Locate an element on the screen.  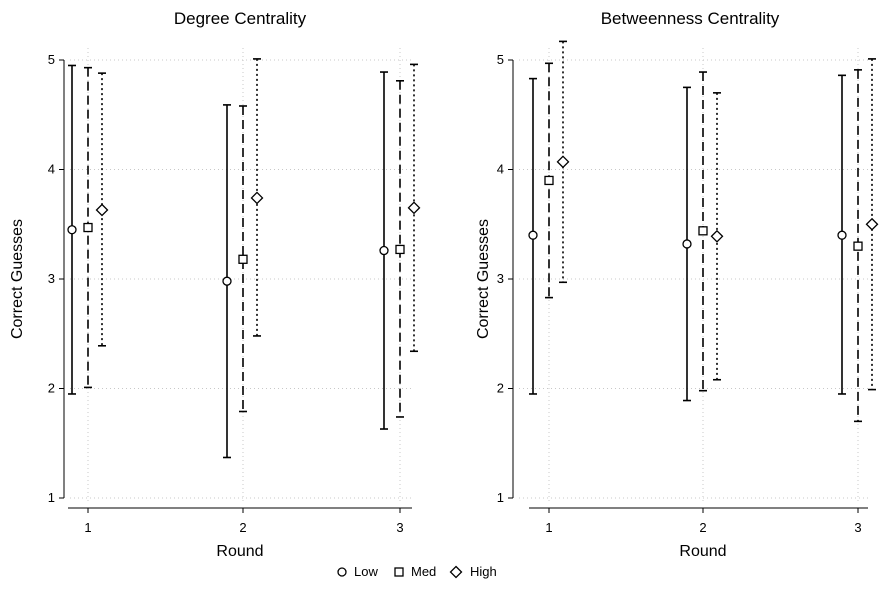
chart-title: Degree Centrality is located at coordinates (240, 18).